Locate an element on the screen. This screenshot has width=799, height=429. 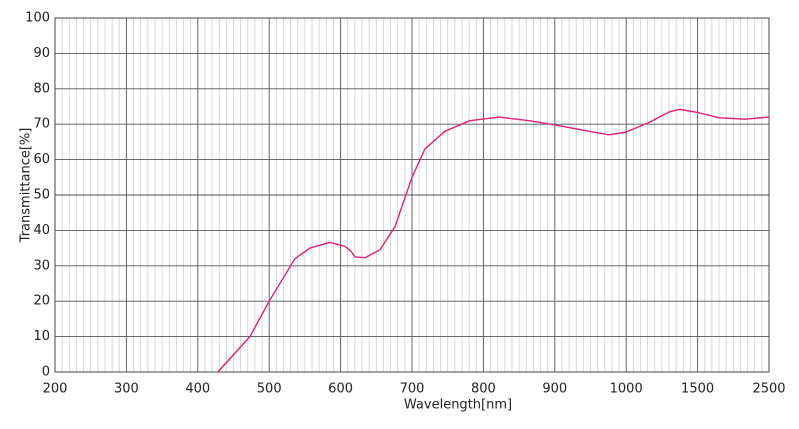
y-tick-label: 90 is located at coordinates (41, 53).